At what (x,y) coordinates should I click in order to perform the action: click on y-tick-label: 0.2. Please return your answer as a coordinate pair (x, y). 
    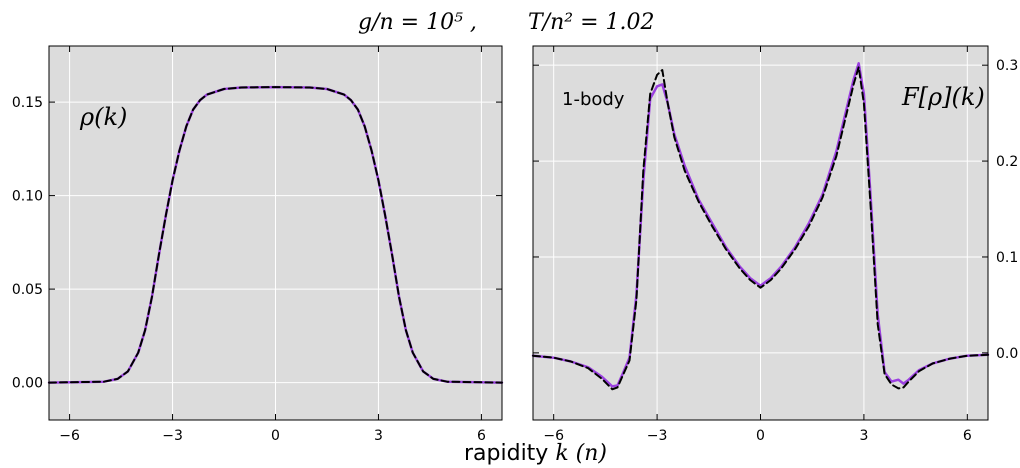
    Looking at the image, I should click on (1007, 162).